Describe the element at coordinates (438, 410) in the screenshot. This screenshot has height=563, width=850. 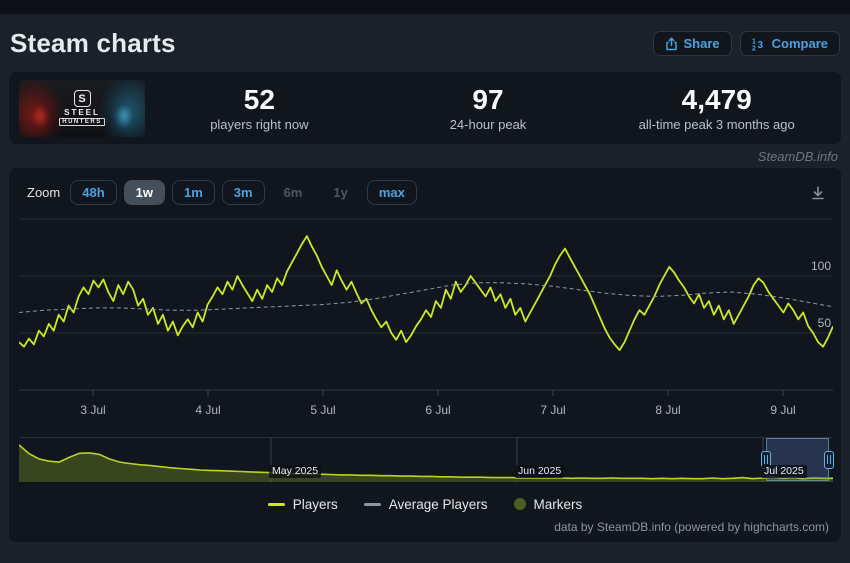
I see `x-axis-label-6-jul: 6 Jul` at that location.